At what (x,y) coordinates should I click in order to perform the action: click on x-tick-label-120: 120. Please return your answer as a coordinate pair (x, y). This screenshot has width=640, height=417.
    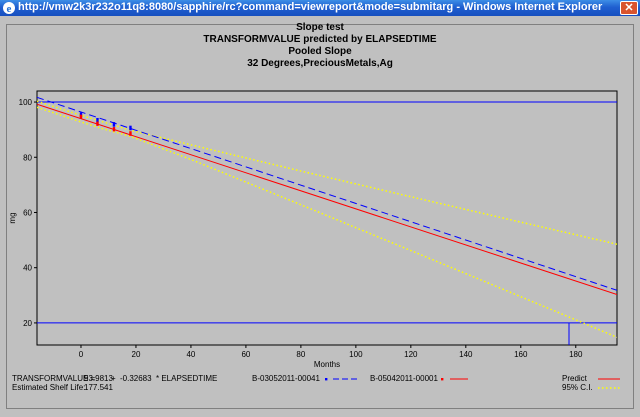
    Looking at the image, I should click on (411, 354).